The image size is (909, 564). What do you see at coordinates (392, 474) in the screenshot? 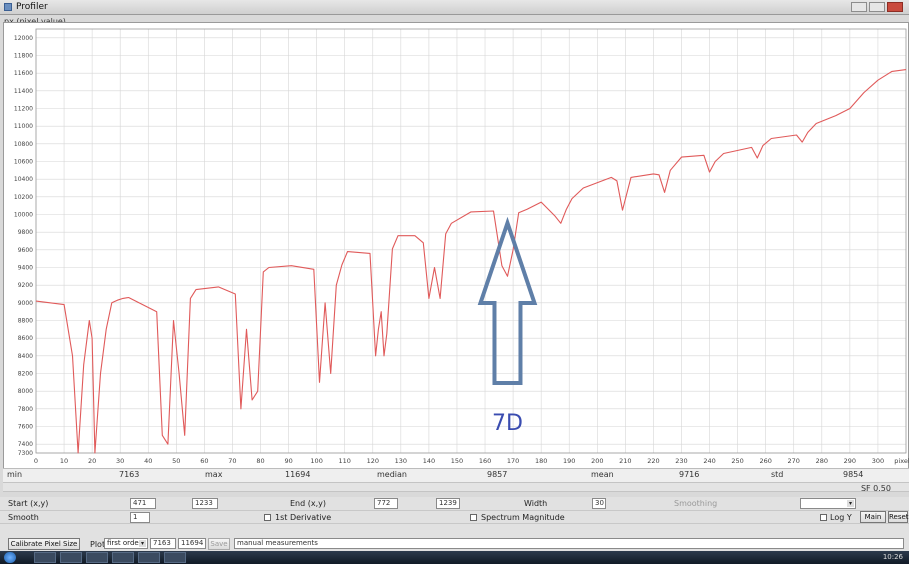
I see `stat-median-label: median` at bounding box center [392, 474].